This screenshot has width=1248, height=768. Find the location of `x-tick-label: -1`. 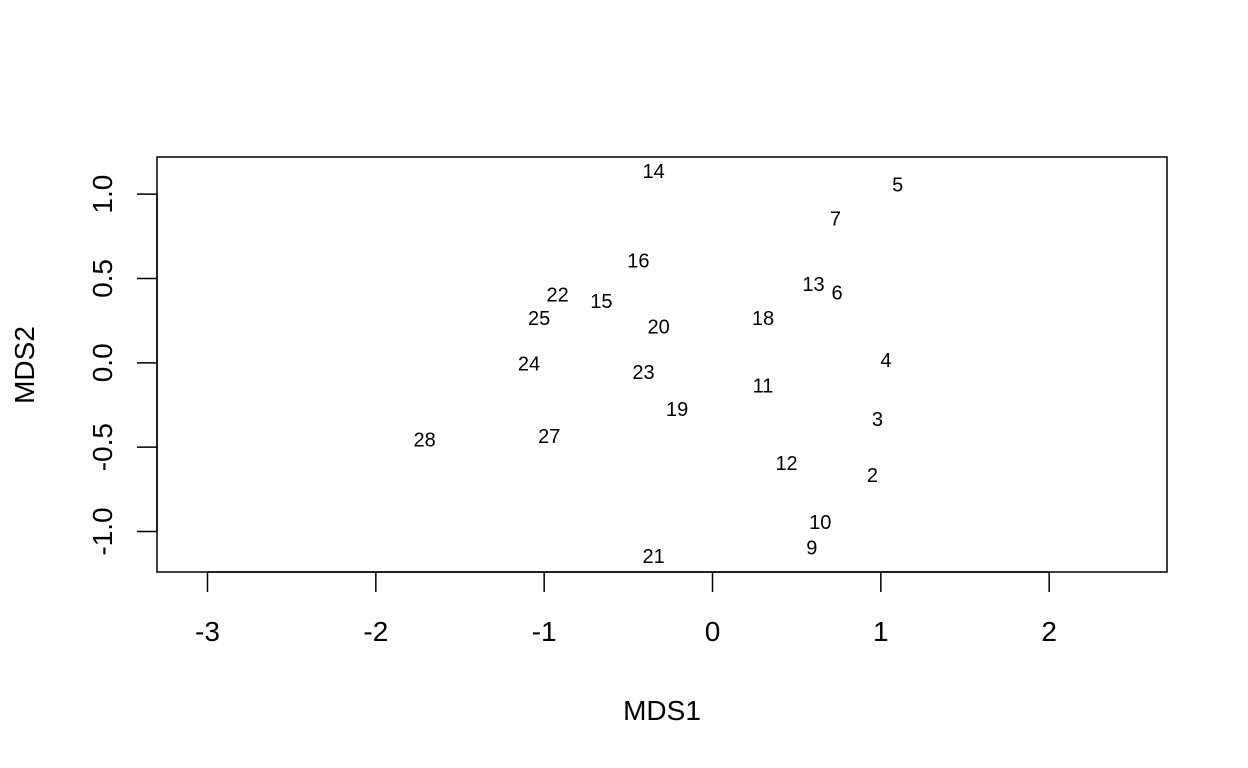

x-tick-label: -1 is located at coordinates (544, 631).